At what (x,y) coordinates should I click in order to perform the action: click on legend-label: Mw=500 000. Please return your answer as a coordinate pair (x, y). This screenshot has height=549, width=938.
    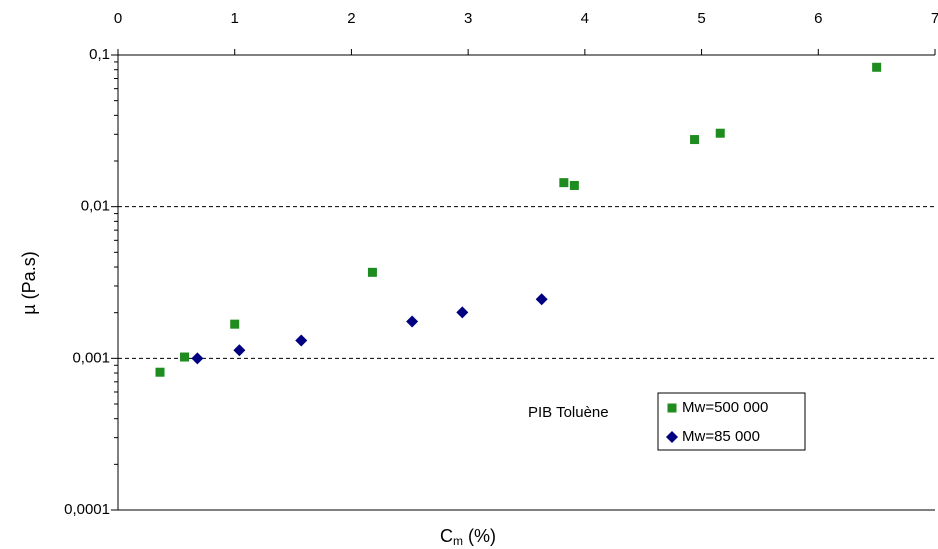
    Looking at the image, I should click on (725, 407).